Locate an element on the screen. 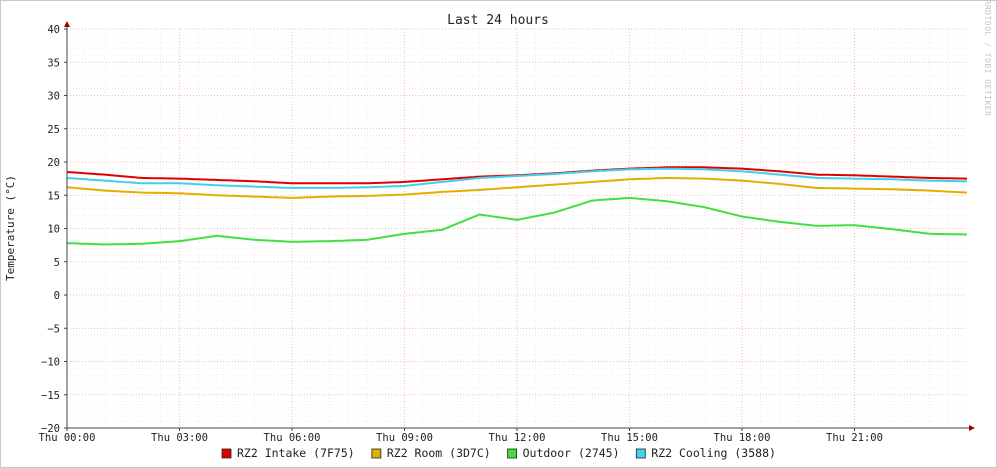 Image resolution: width=997 pixels, height=468 pixels. x-tick-label: Thu 21:00 is located at coordinates (854, 438).